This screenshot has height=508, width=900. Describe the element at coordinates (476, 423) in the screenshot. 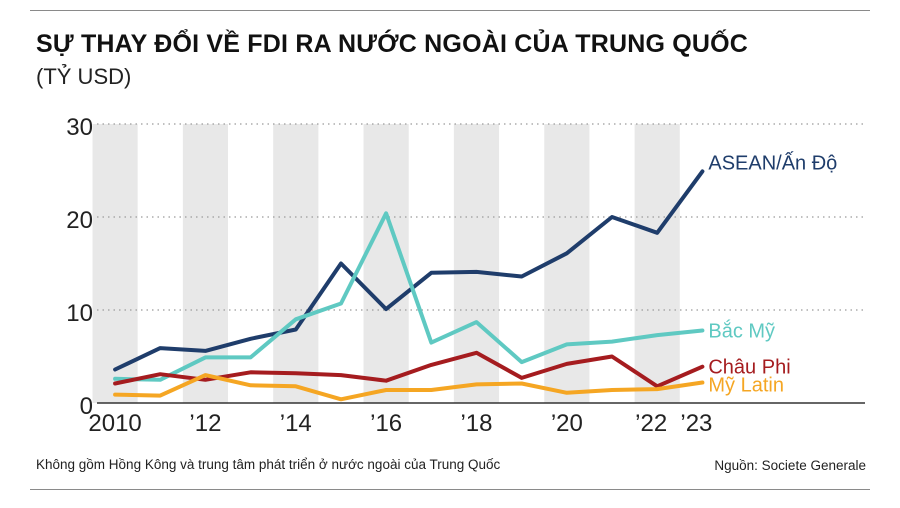

I see `x-tick-label: ’18` at that location.